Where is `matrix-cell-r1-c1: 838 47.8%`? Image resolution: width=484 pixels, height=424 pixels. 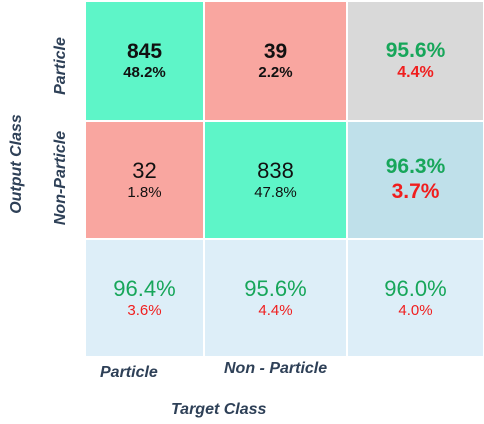 matrix-cell-r1-c1: 838 47.8% is located at coordinates (275, 180).